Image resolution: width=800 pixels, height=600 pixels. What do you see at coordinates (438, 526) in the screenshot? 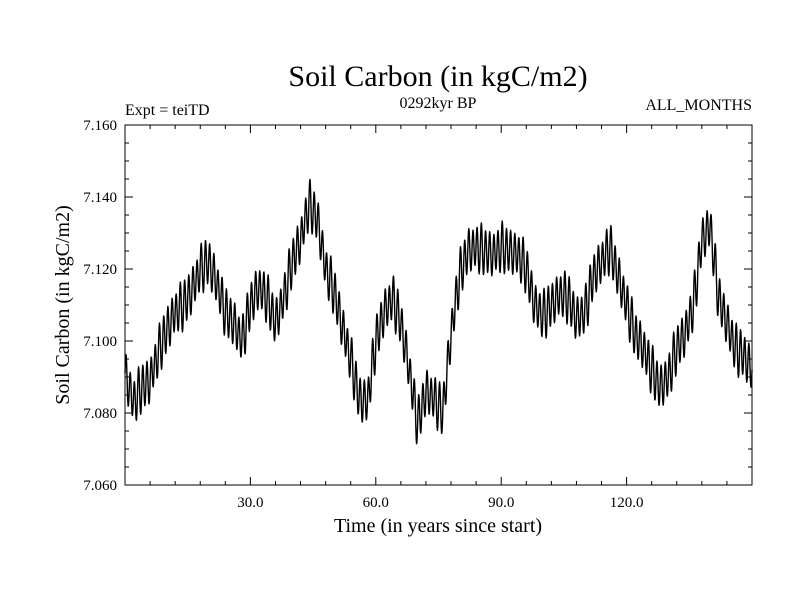
I see `x-axis-label: Time (in years since start)` at bounding box center [438, 526].